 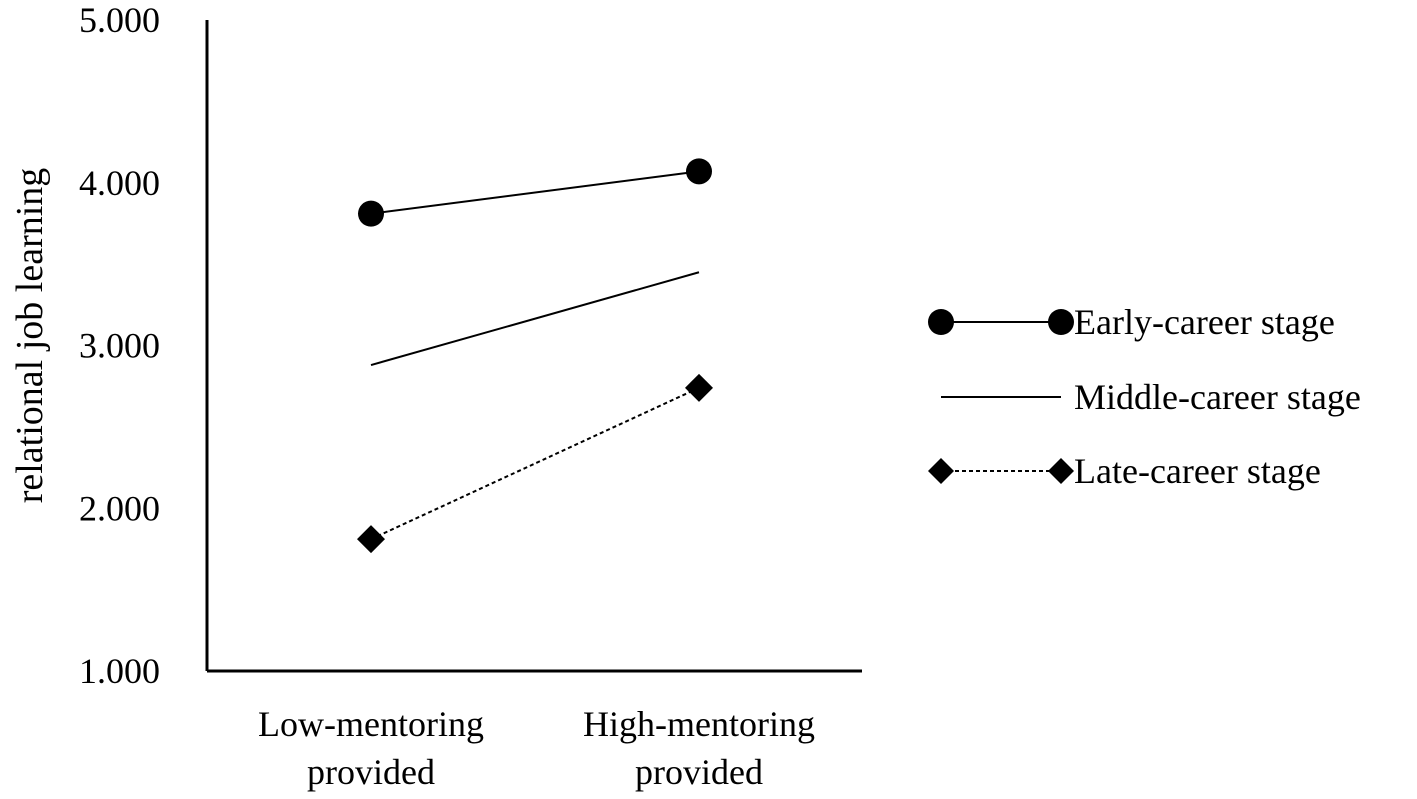 I want to click on y-tick-label: 5.000, so click(x=119, y=20).